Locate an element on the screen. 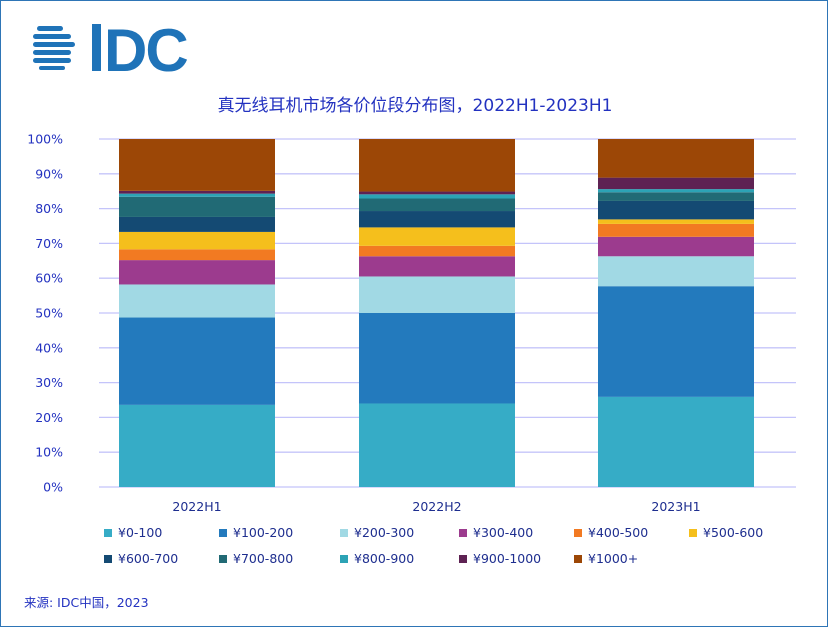 The image size is (828, 627). legend-item: ¥0-100 is located at coordinates (133, 532).